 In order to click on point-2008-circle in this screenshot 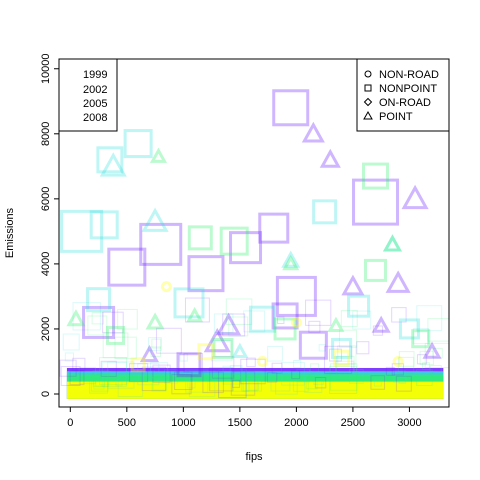, I will do `click(296, 322)`.